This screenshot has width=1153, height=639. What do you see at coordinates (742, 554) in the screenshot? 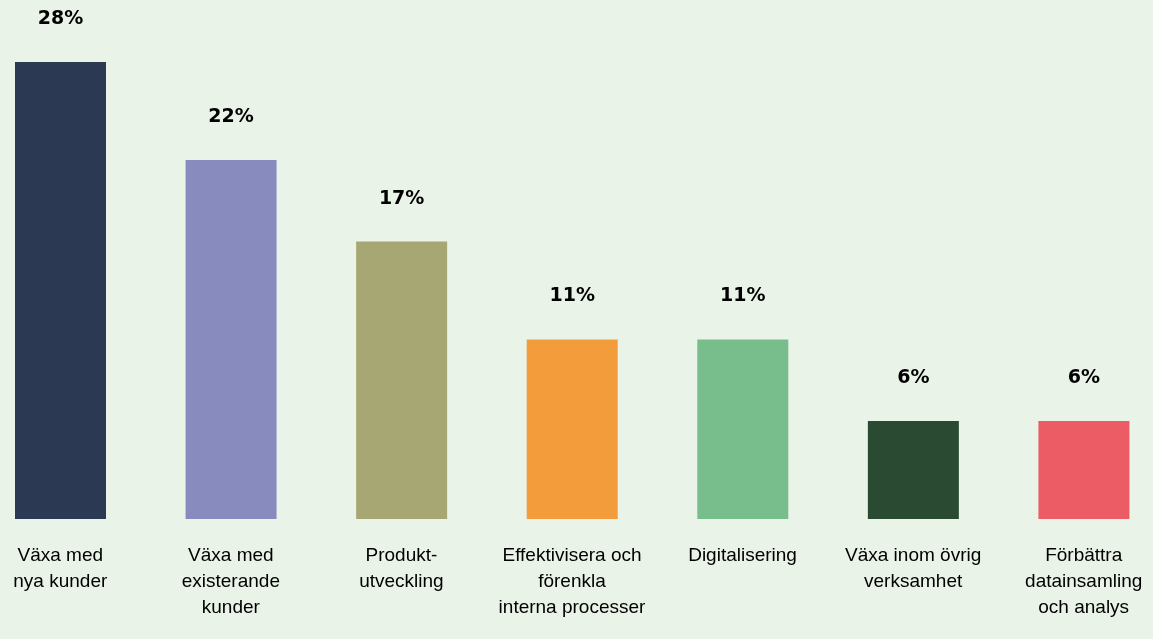
I see `x-tick-label: Digitalisering` at bounding box center [742, 554].